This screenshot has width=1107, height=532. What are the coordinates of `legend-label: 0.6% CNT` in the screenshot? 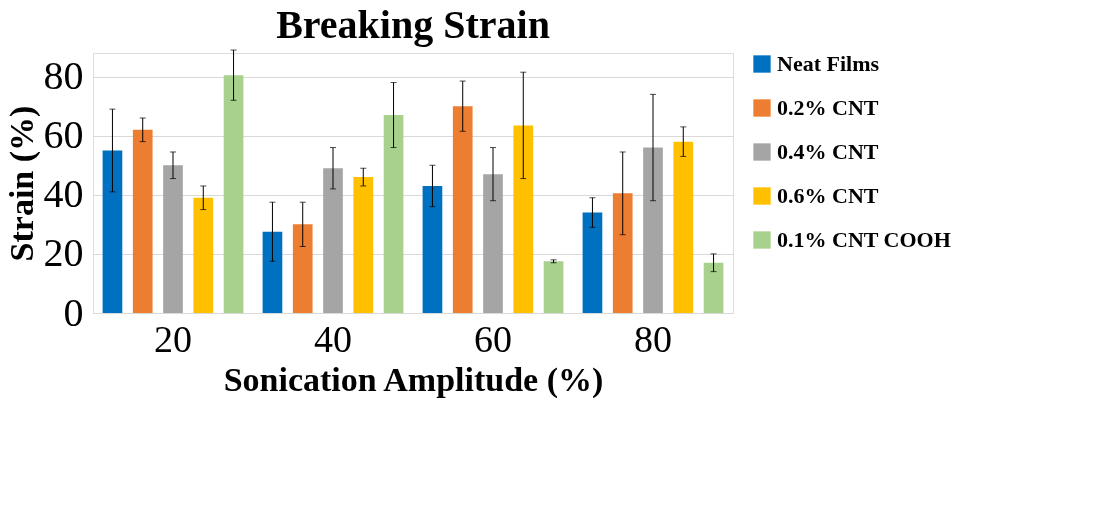 It's located at (828, 195).